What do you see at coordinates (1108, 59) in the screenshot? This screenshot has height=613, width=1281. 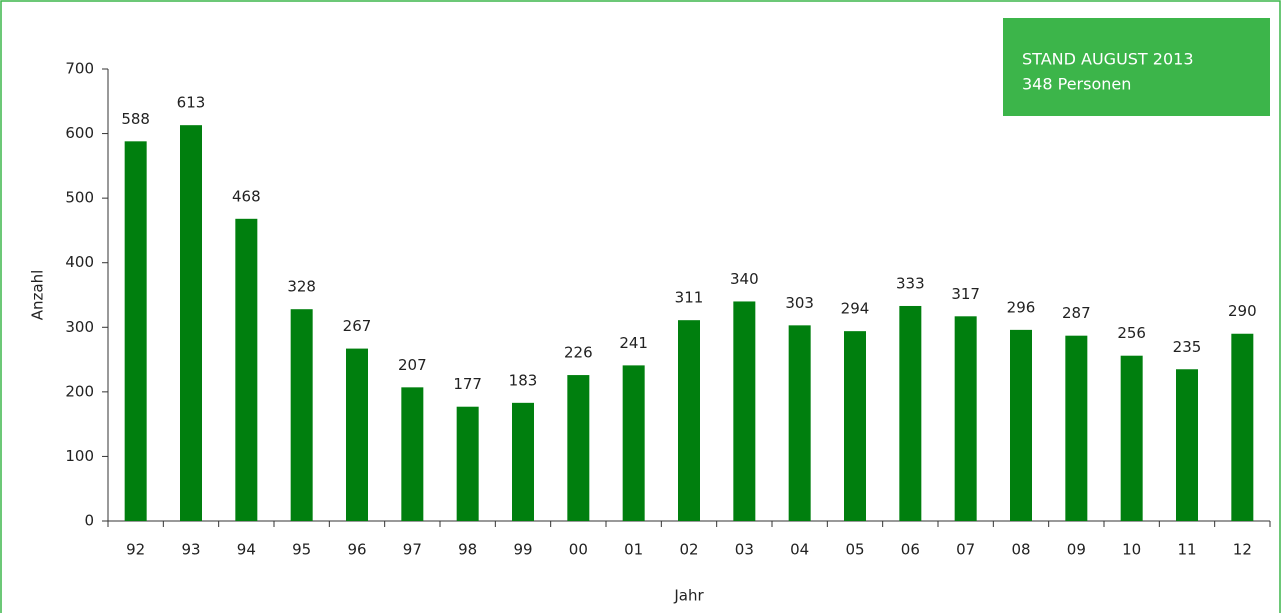 I see `annotation: STAND AUGUST 2013` at bounding box center [1108, 59].